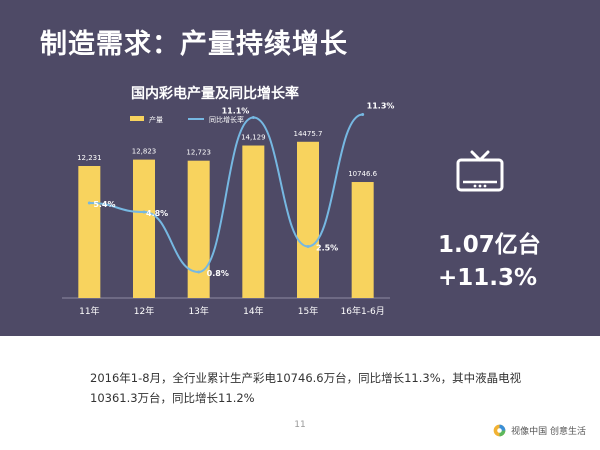 Image resolution: width=600 pixels, height=450 pixels. Describe the element at coordinates (548, 432) in the screenshot. I see `brand-text: 视像中国 创意生活` at that location.